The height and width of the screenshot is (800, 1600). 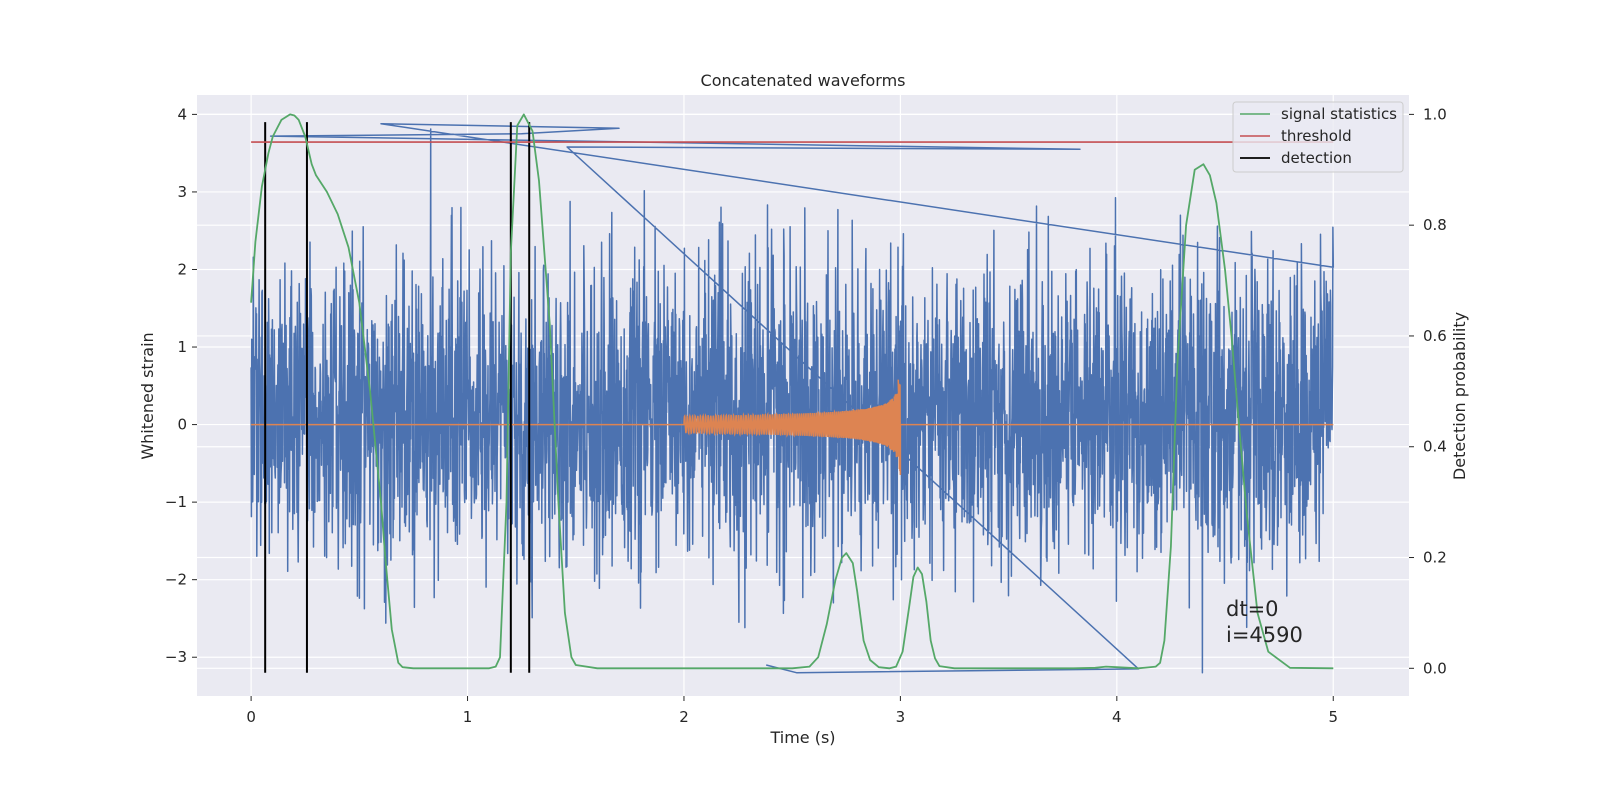 What do you see at coordinates (147, 395) in the screenshot?
I see `y-axis-label: Whitened strain` at bounding box center [147, 395].